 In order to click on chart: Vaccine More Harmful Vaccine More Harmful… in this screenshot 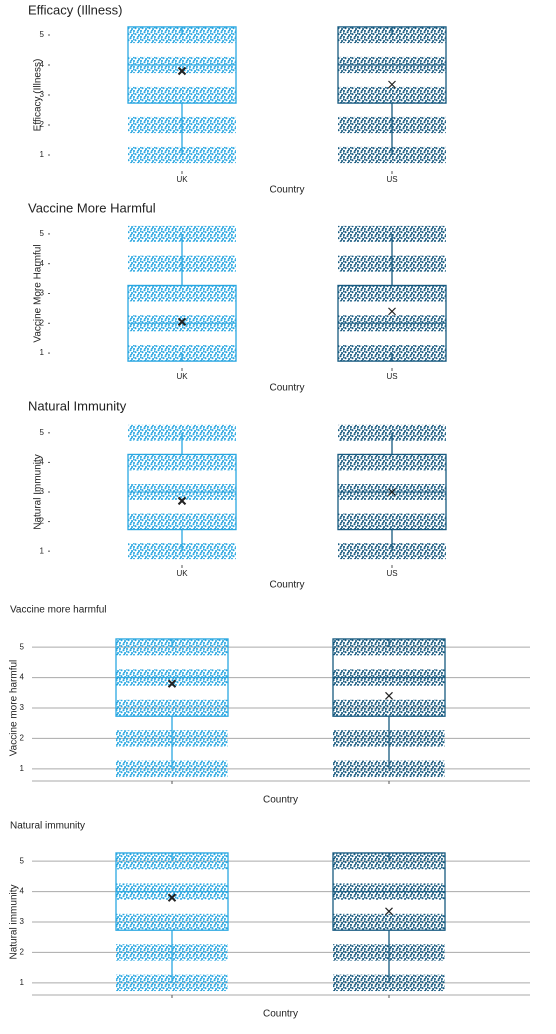, I will do `click(237, 297)`.